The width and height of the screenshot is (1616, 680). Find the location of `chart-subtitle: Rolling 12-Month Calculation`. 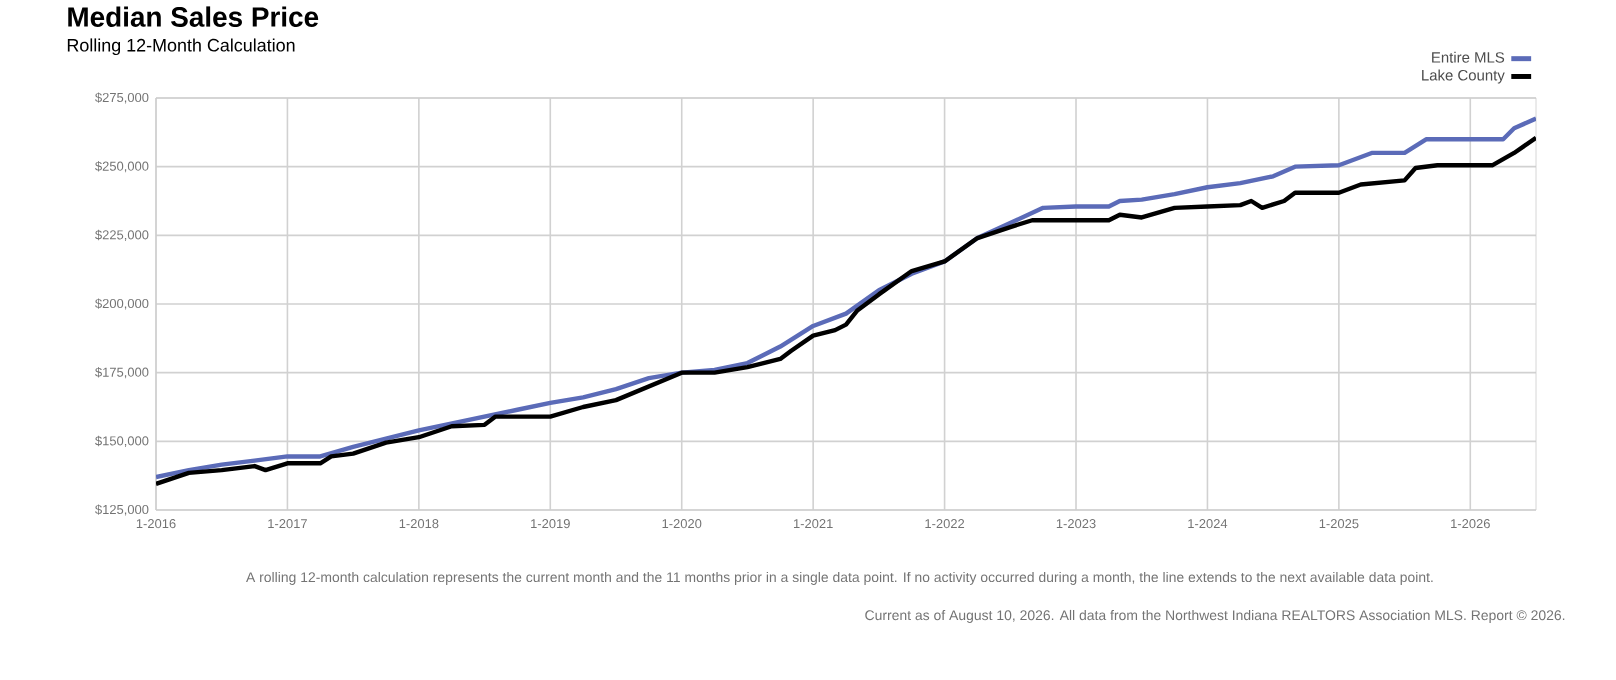

chart-subtitle: Rolling 12-Month Calculation is located at coordinates (181, 47).